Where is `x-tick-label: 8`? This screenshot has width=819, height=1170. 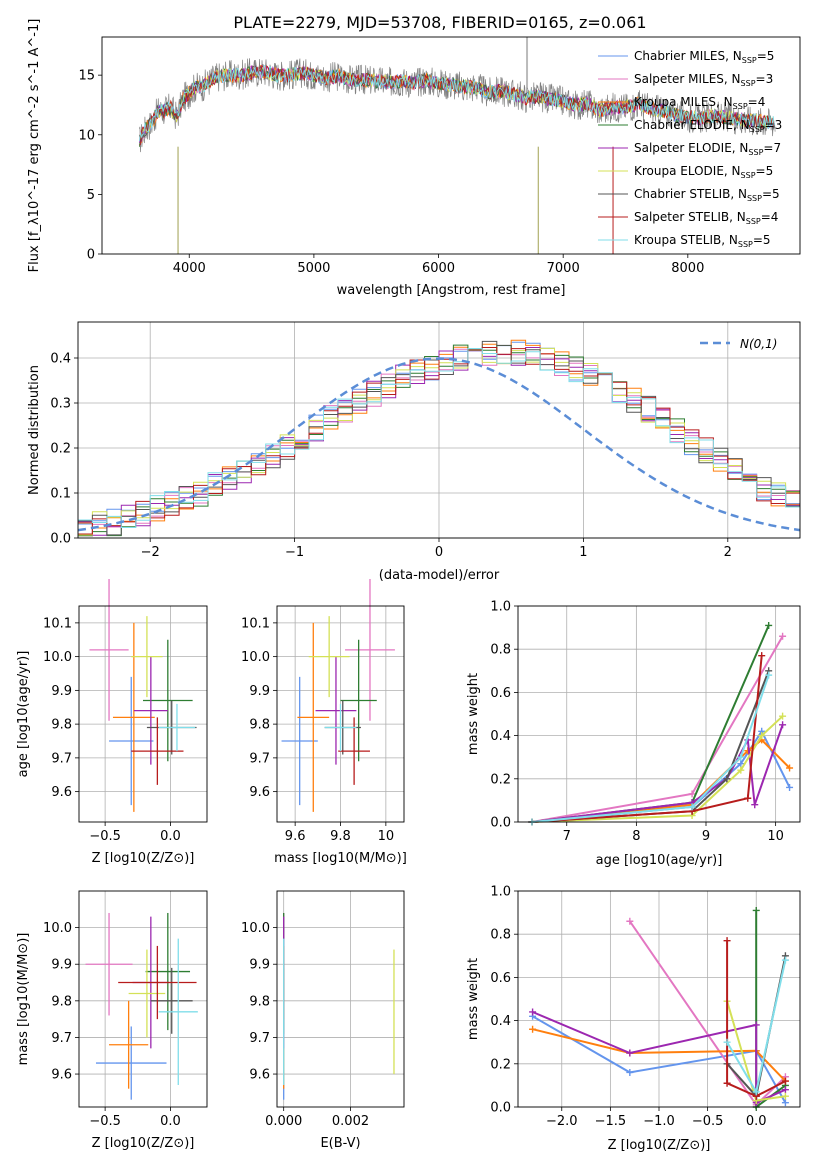 x-tick-label: 8 is located at coordinates (636, 836).